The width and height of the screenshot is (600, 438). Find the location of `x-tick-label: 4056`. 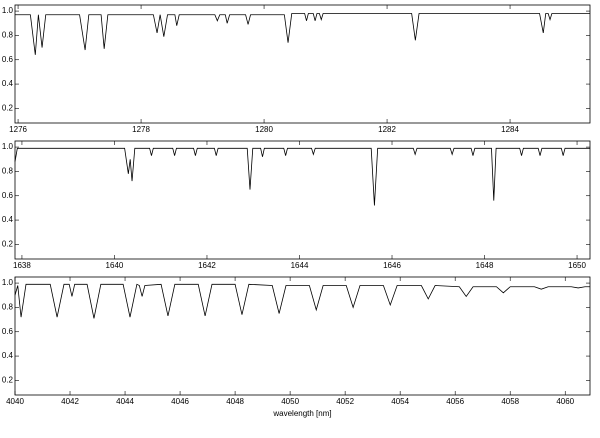

x-tick-label: 4056 is located at coordinates (455, 401).